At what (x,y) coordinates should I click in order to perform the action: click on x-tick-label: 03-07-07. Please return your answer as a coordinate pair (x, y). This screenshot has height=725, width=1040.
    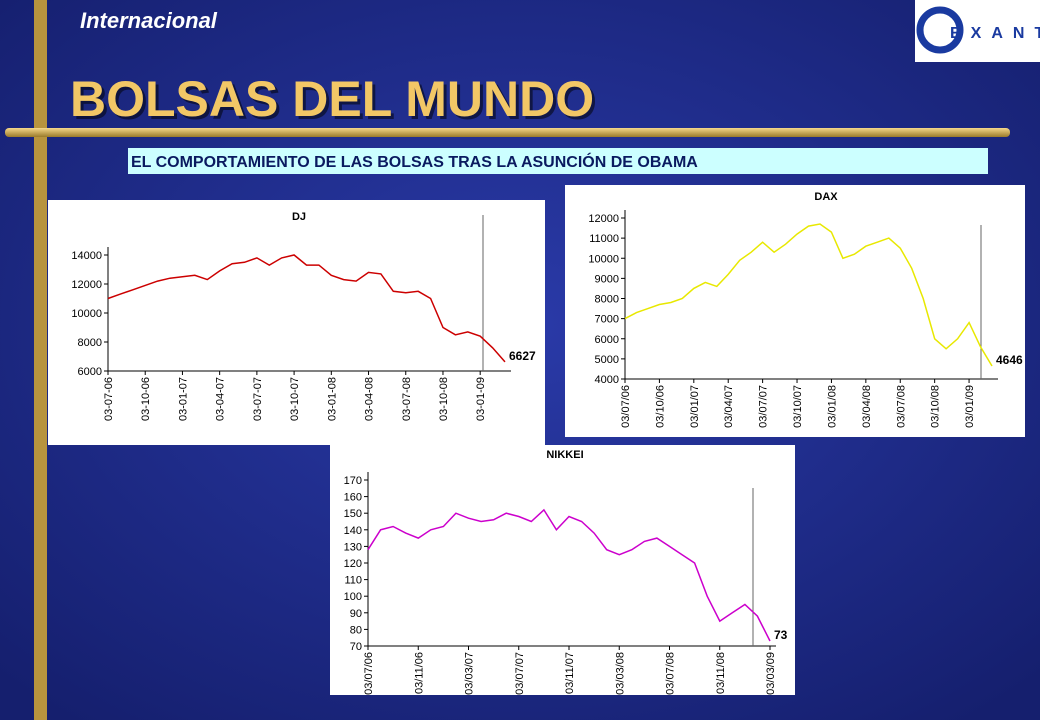
    Looking at the image, I should click on (258, 399).